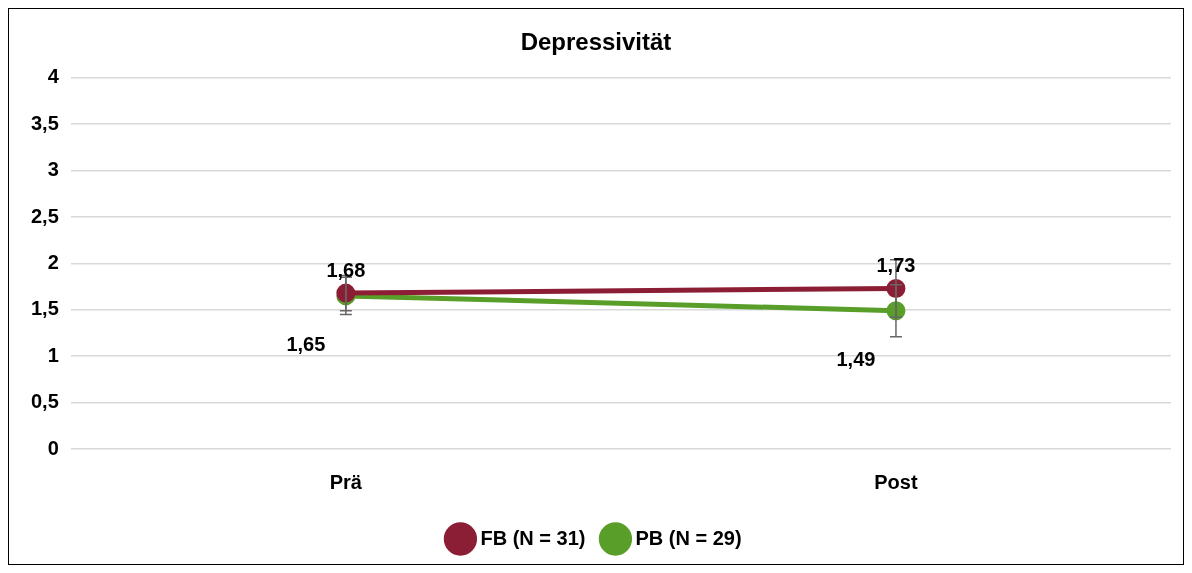  Describe the element at coordinates (533, 537) in the screenshot. I see `legend-label: FB (N = 31)` at that location.